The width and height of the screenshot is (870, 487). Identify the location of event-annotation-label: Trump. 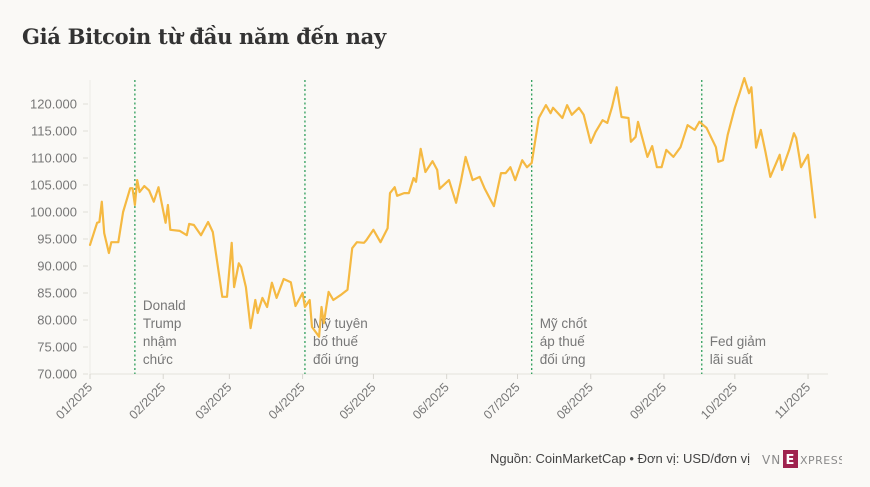
(162, 323).